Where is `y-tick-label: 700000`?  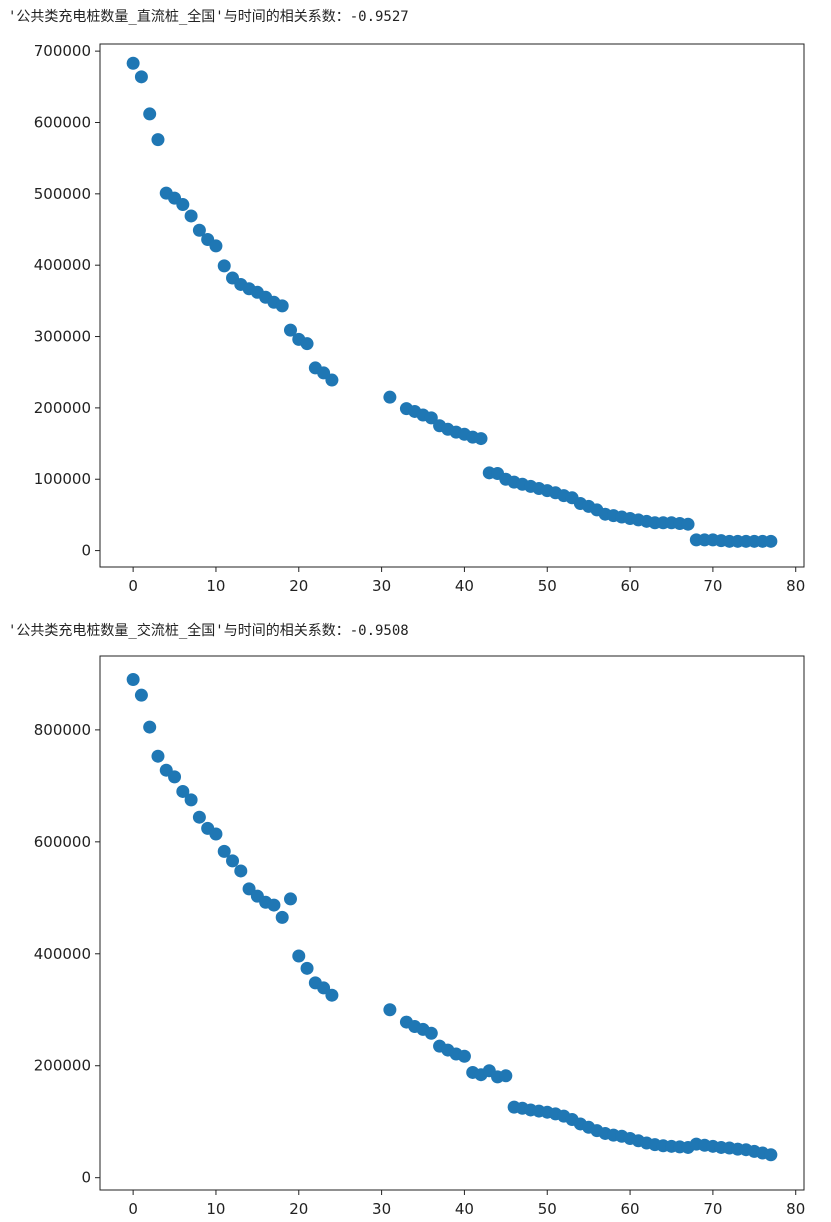
y-tick-label: 700000 is located at coordinates (62, 51).